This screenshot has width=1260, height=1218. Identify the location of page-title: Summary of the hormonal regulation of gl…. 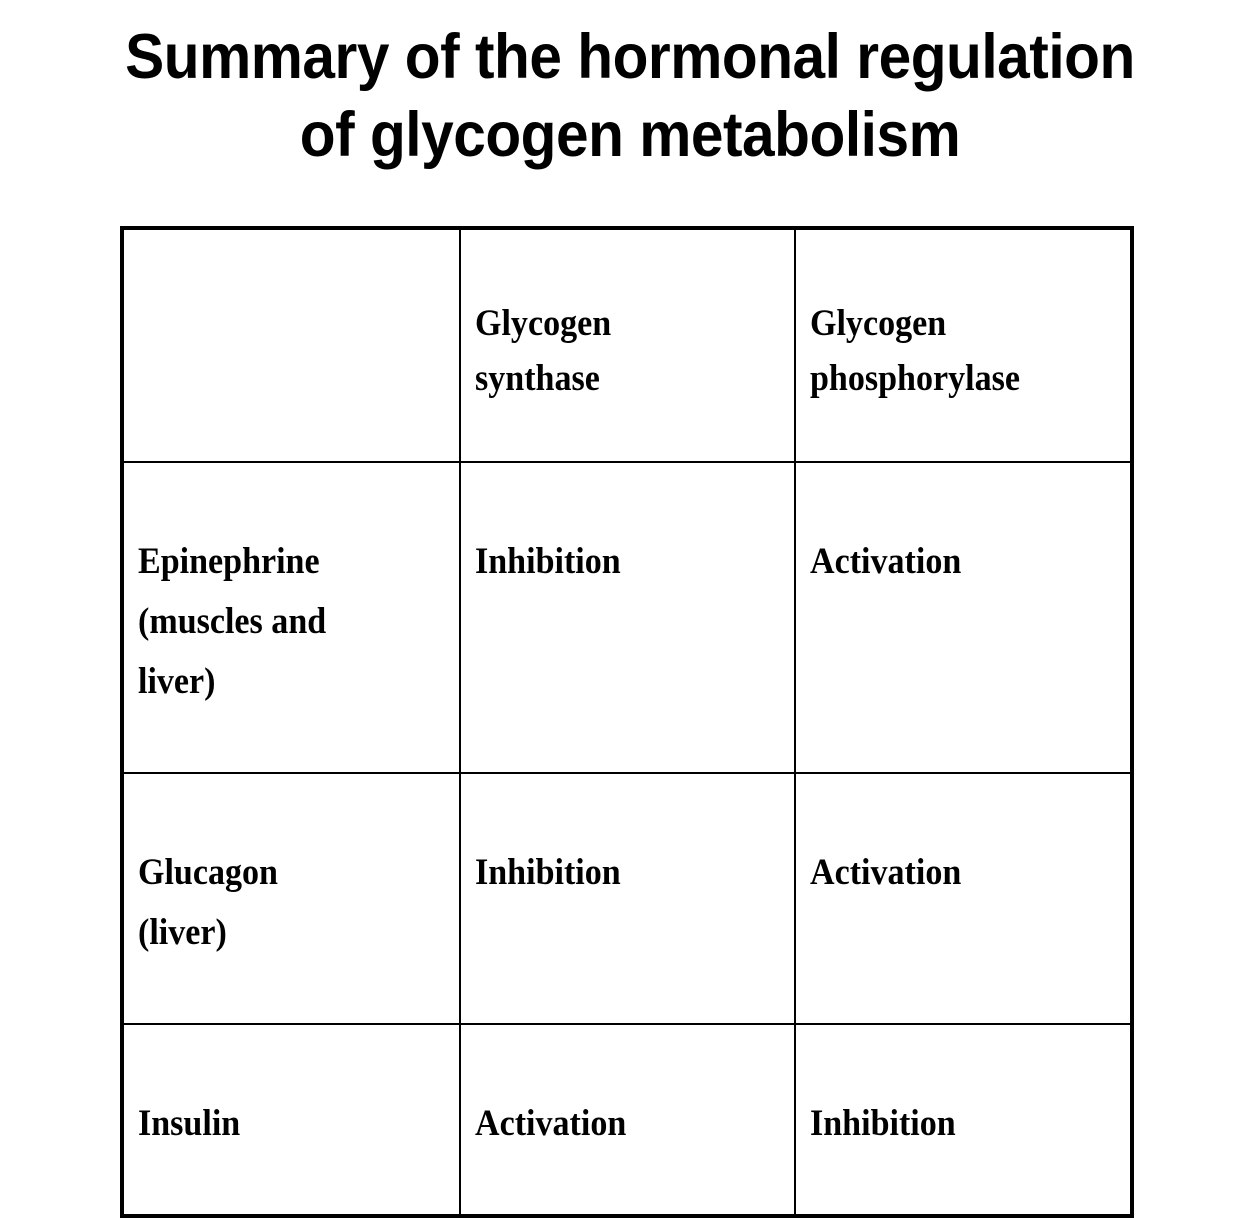
(630, 96).